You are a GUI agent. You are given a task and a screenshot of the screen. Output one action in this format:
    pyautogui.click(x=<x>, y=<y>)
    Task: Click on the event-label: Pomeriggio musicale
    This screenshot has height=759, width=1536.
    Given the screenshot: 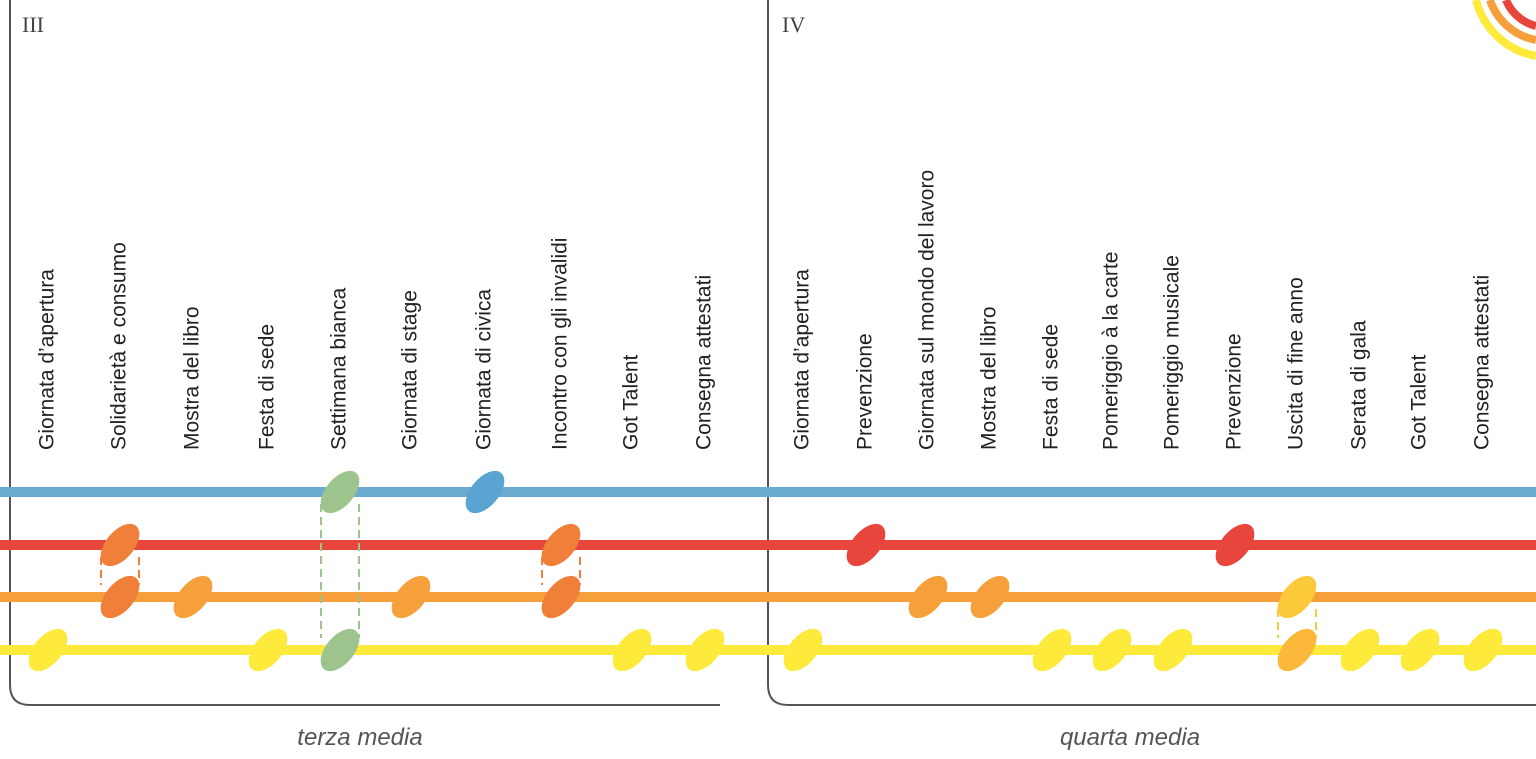 What is the action you would take?
    pyautogui.click(x=1172, y=352)
    